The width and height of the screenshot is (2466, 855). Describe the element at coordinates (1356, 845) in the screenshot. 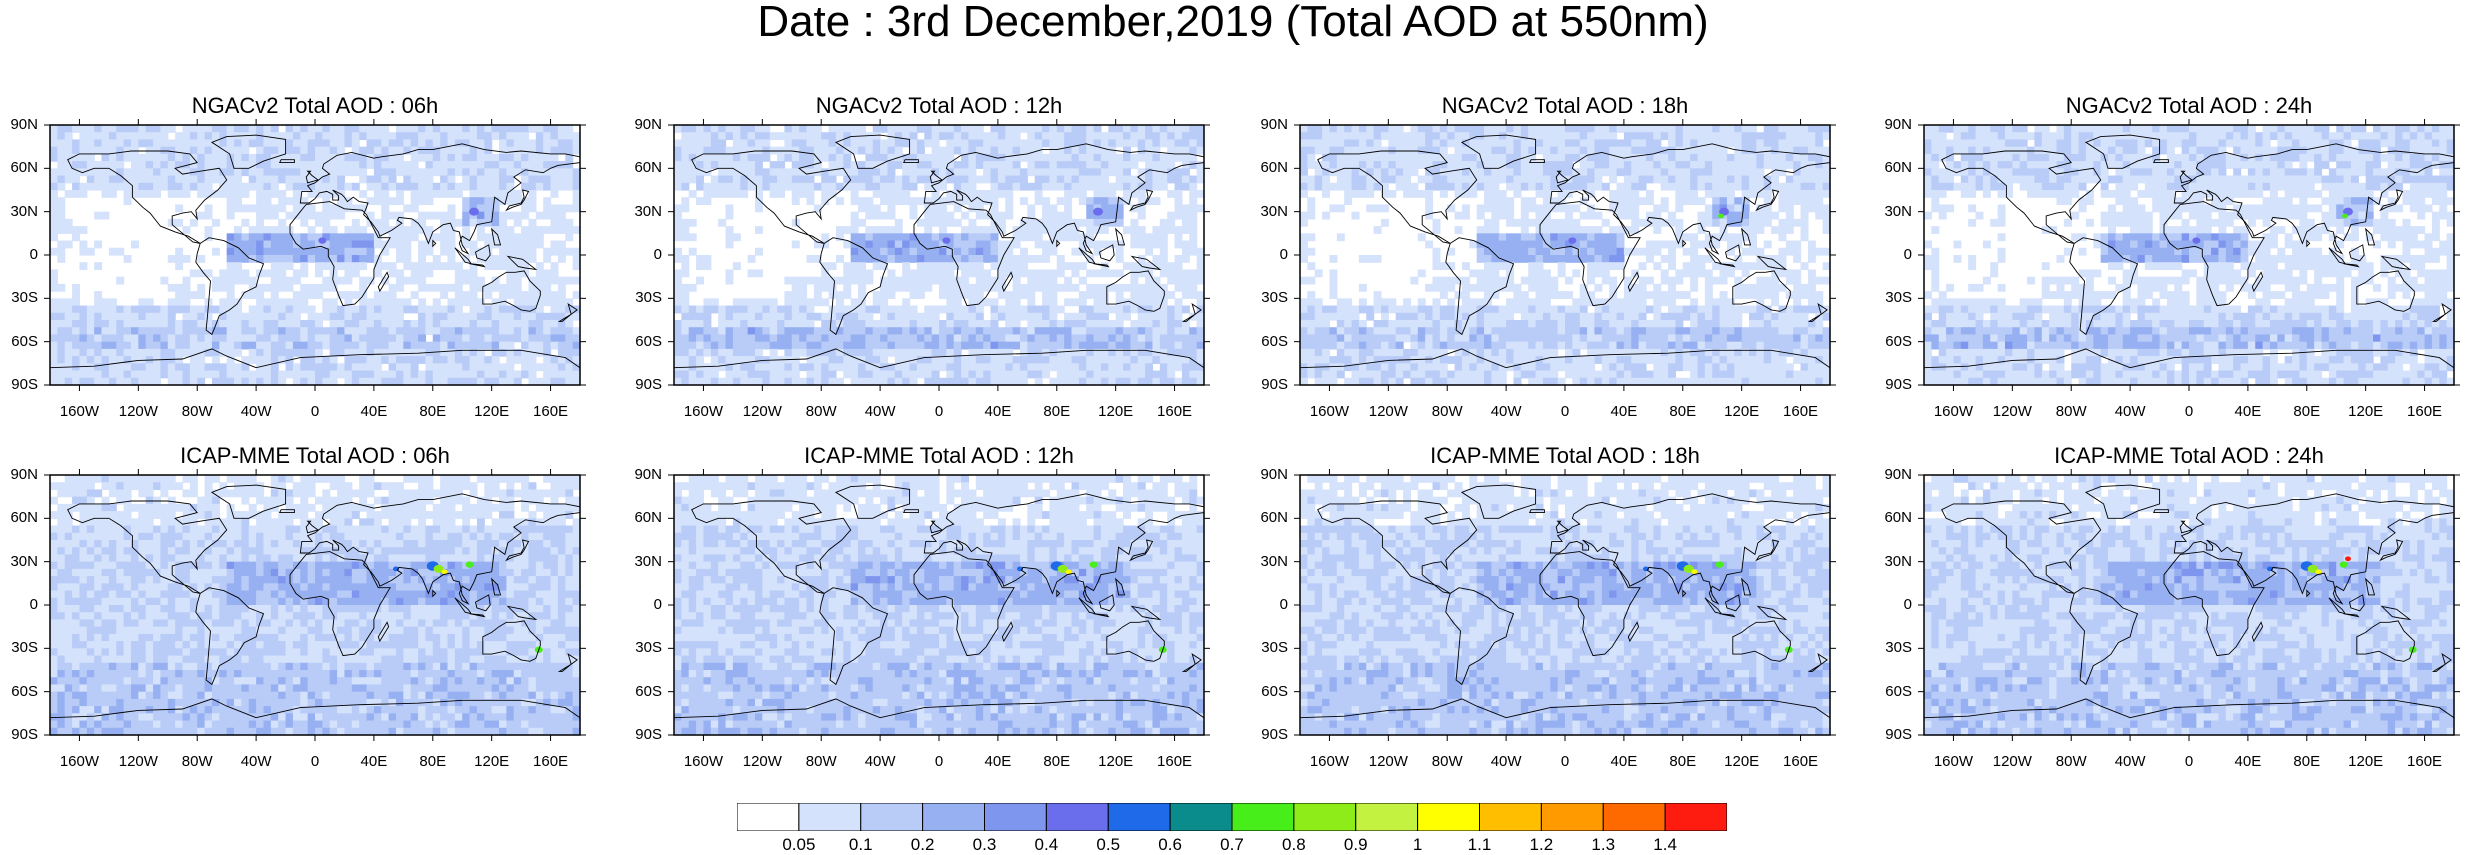

I see `colorbar-label: 0.9` at that location.